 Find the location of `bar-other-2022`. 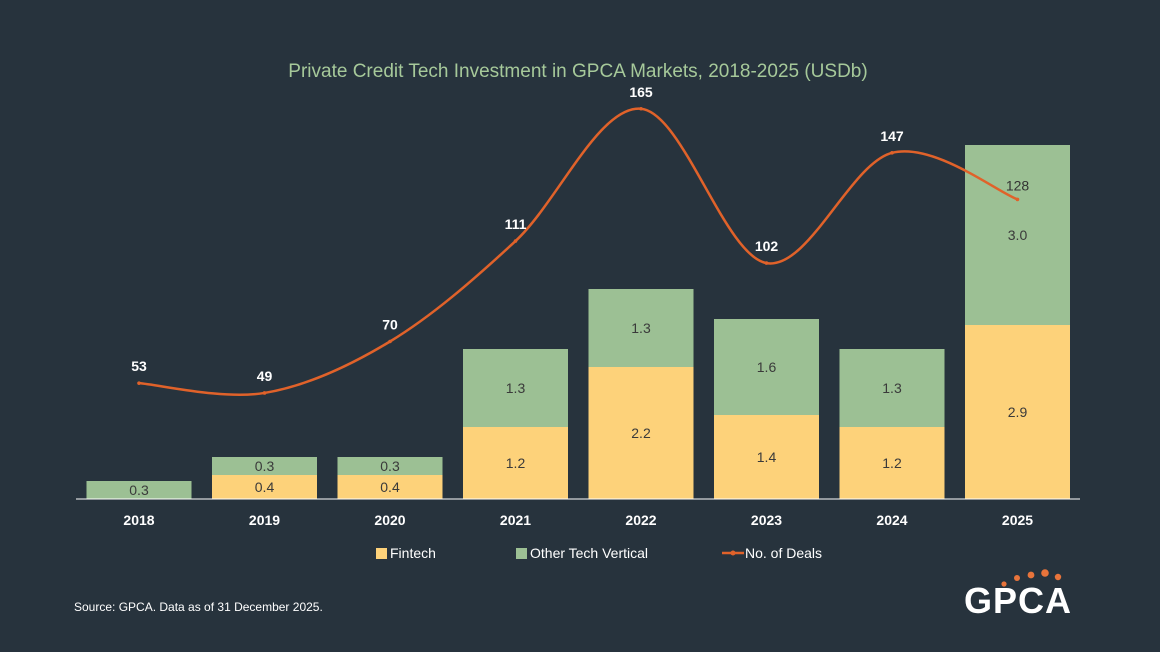

bar-other-2022 is located at coordinates (641, 328).